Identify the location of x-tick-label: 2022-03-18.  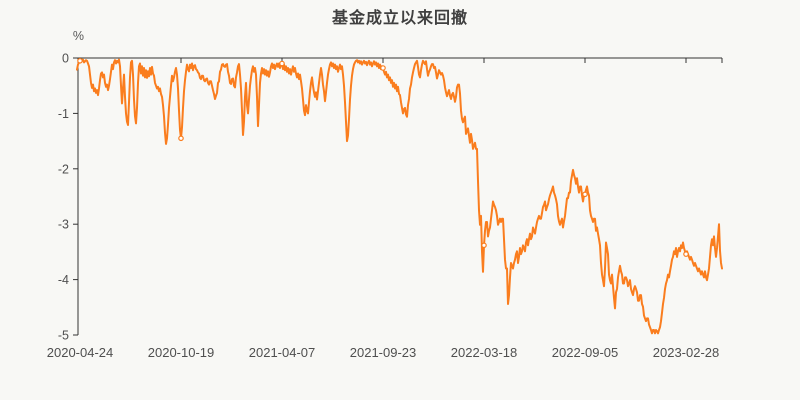
(484, 352).